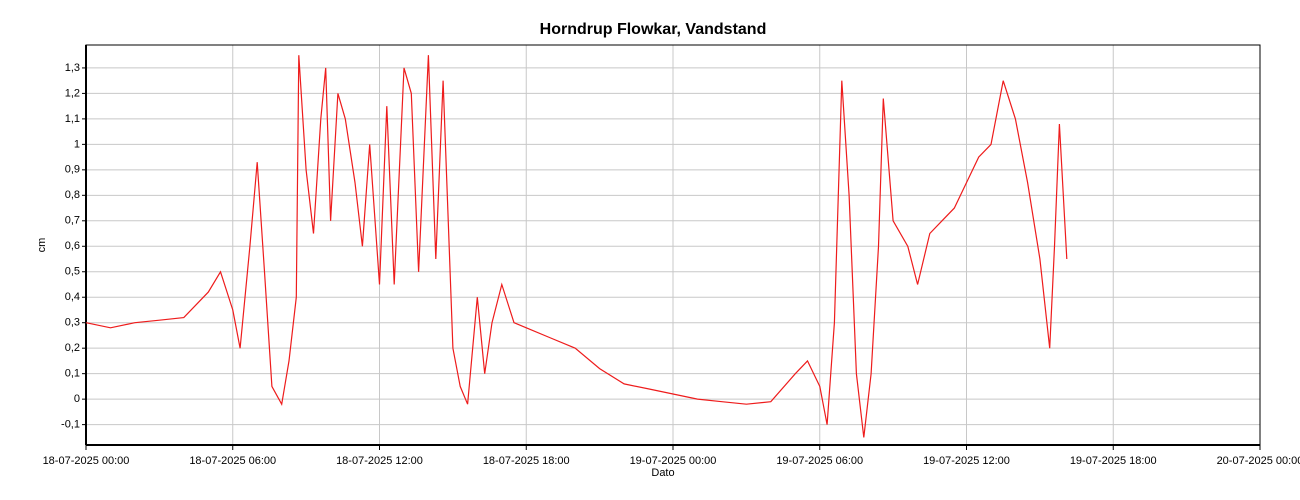  What do you see at coordinates (70, 425) in the screenshot?
I see `y-tick-label: -0,1` at bounding box center [70, 425].